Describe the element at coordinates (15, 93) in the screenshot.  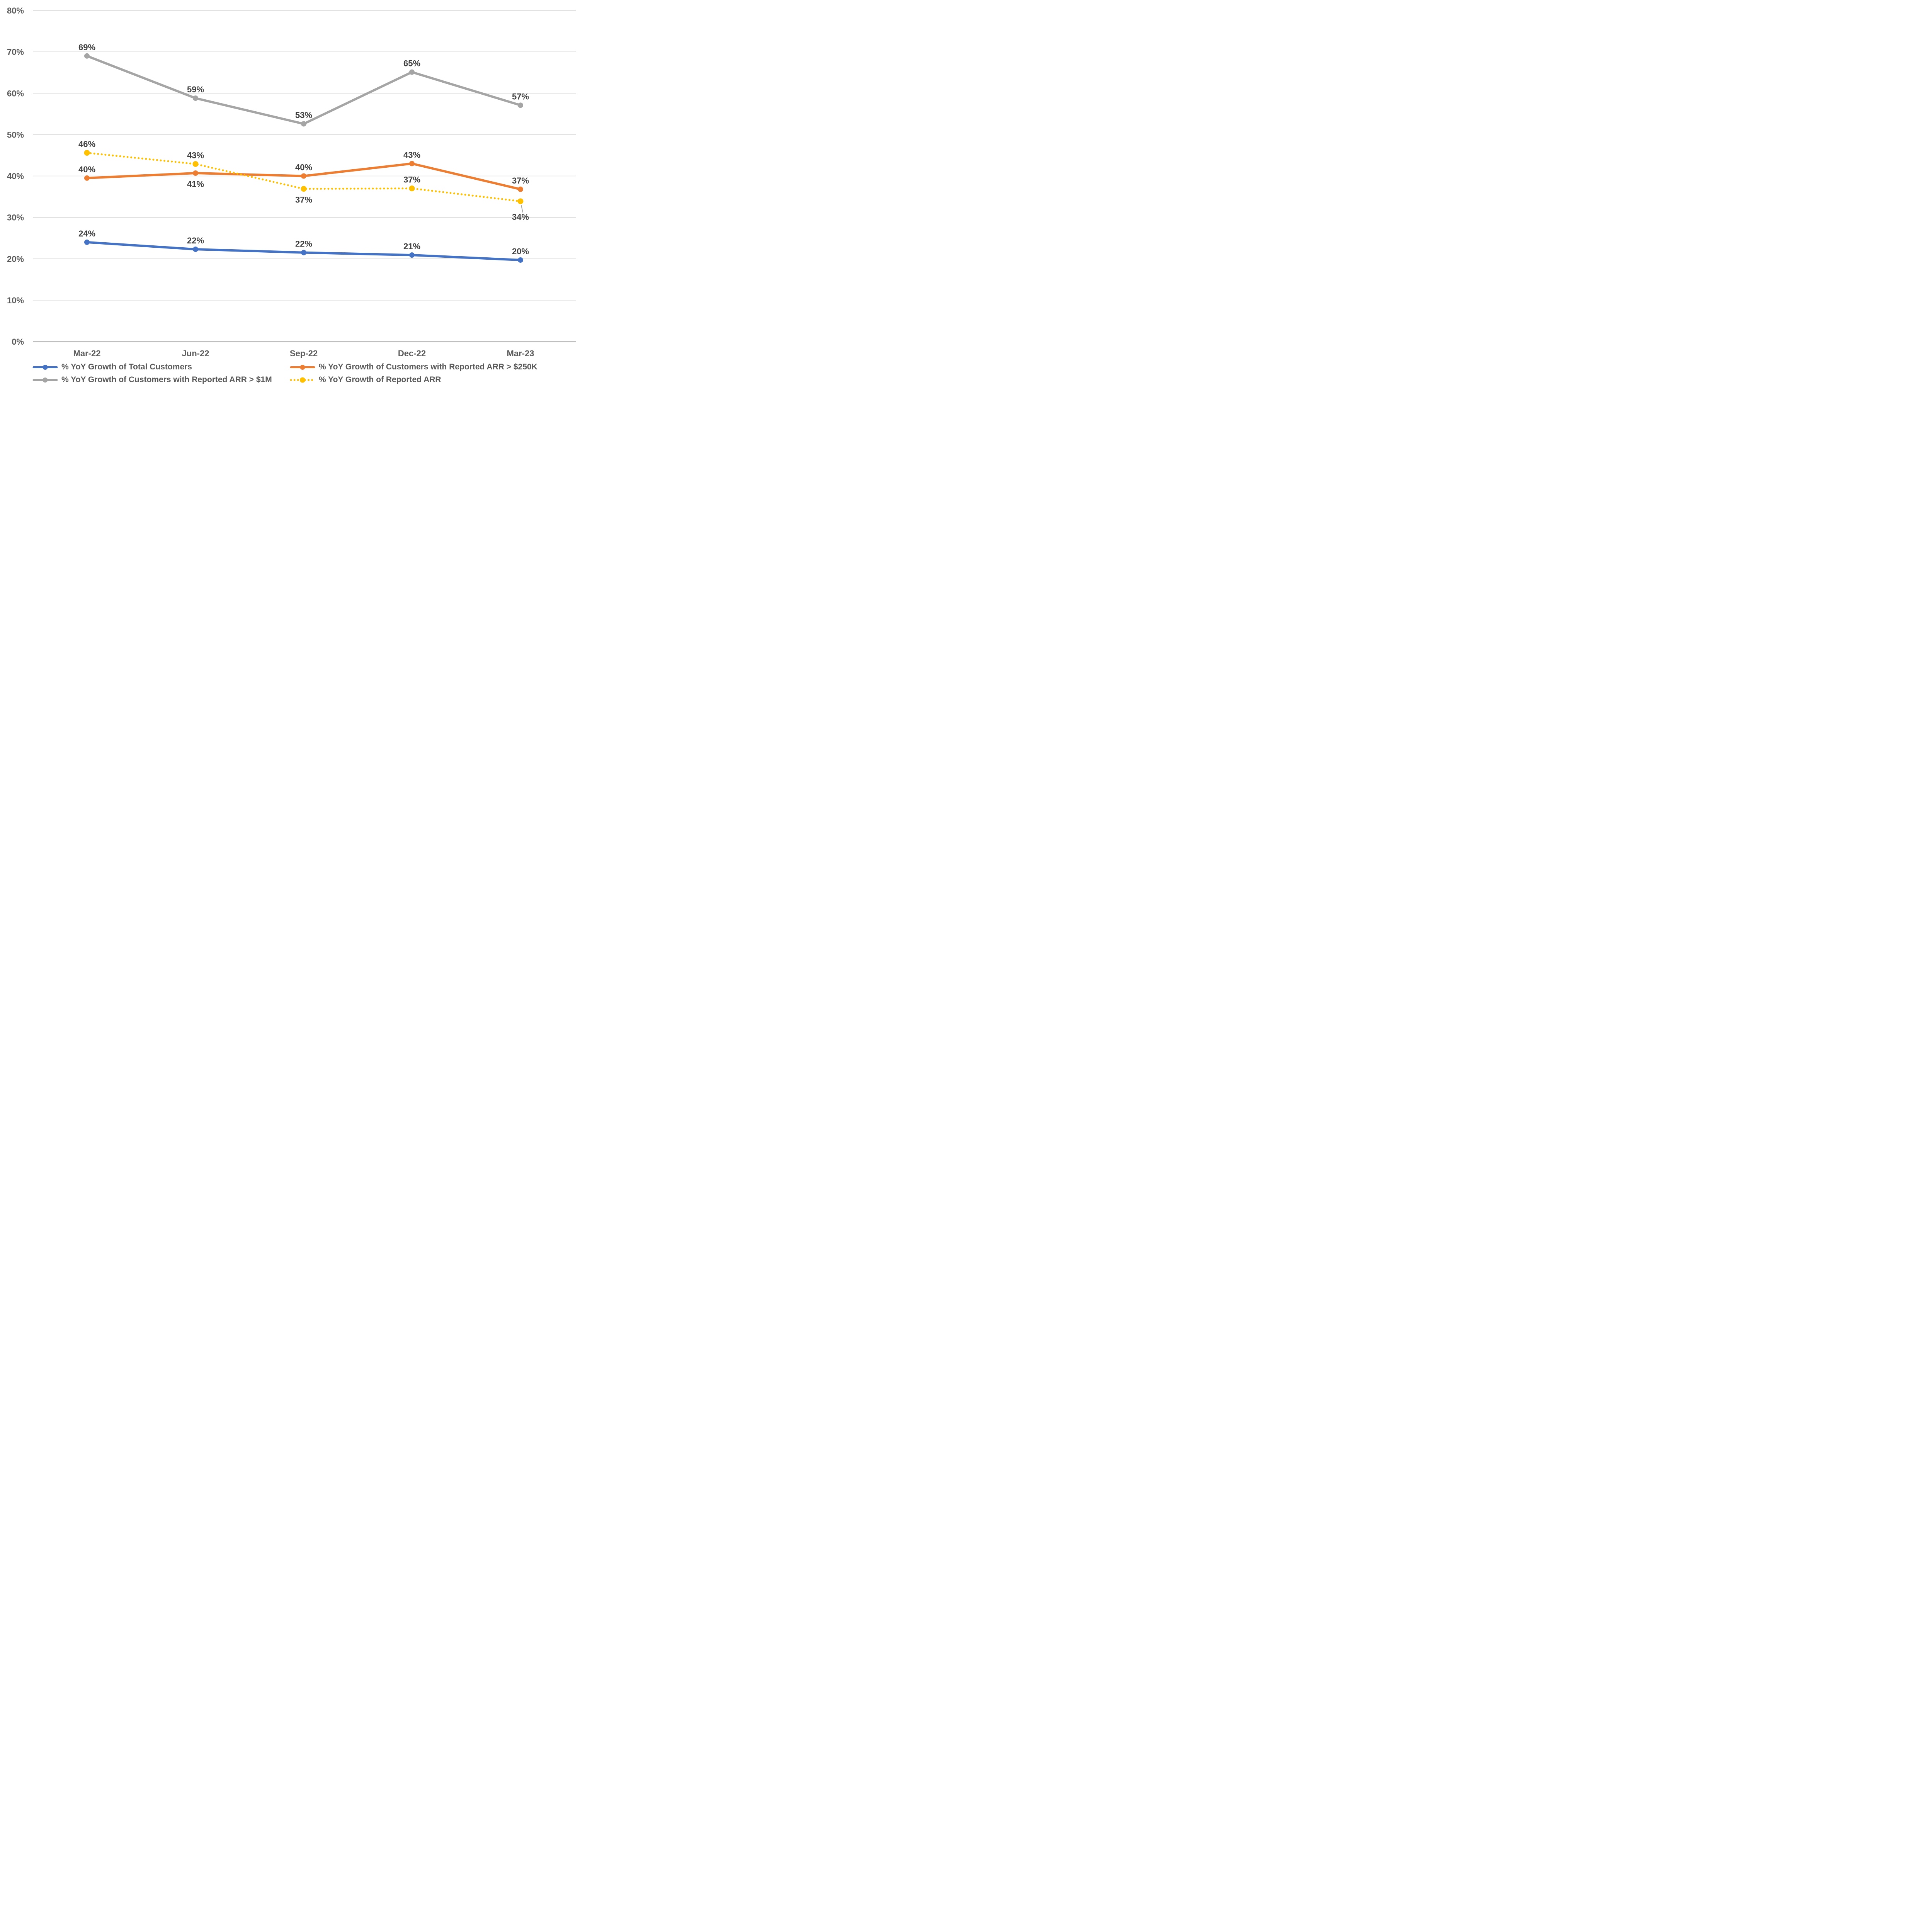
I see `y-axis-tick-label: 60%` at that location.